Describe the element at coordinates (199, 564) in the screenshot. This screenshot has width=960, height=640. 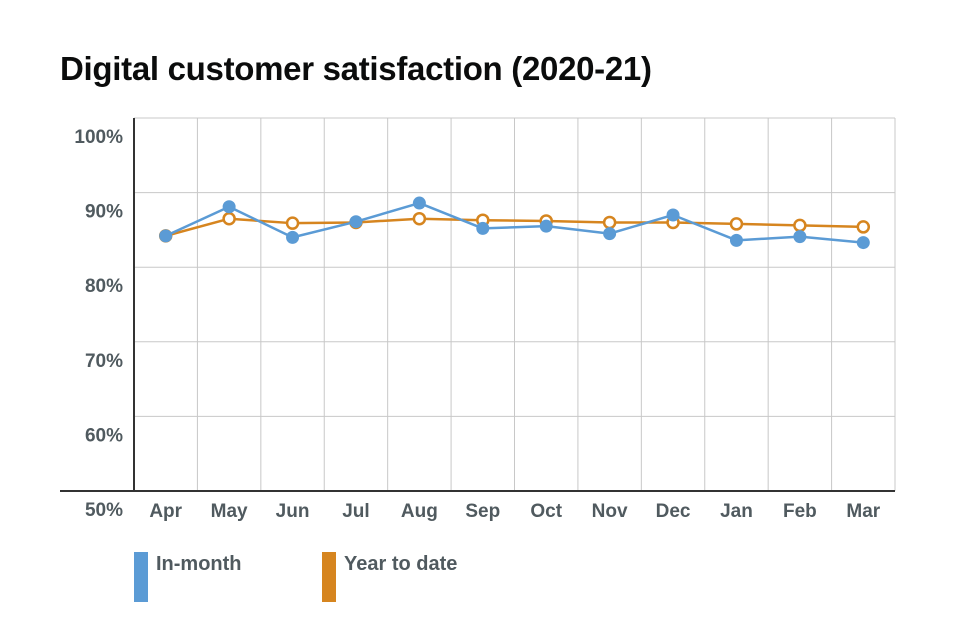
I see `legend-label-in-month: In-month` at that location.